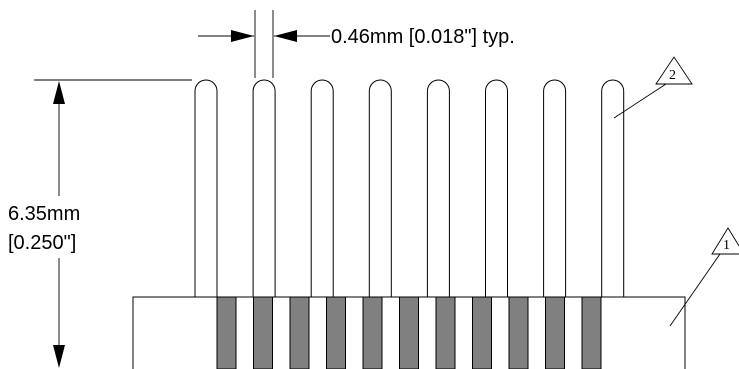 The width and height of the screenshot is (739, 369). What do you see at coordinates (672, 75) in the screenshot?
I see `callout-2-label: 2` at bounding box center [672, 75].